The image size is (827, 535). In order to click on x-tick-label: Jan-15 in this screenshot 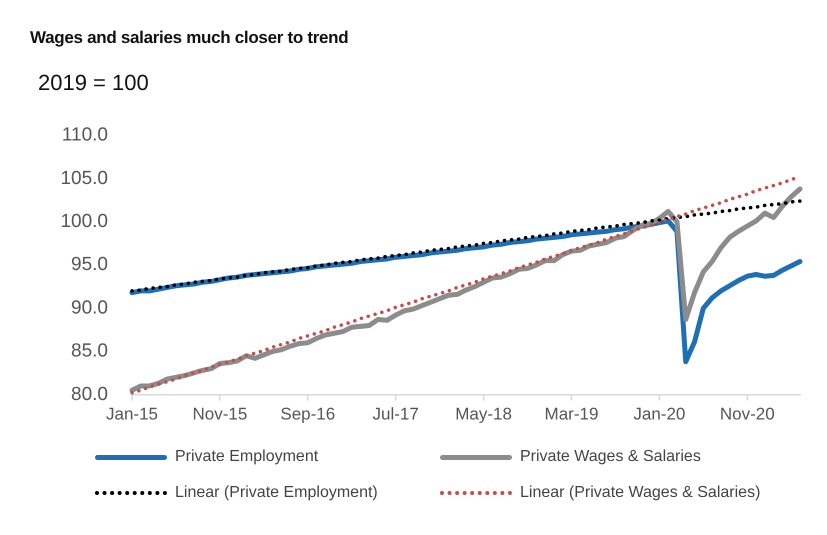, I will do `click(132, 414)`.